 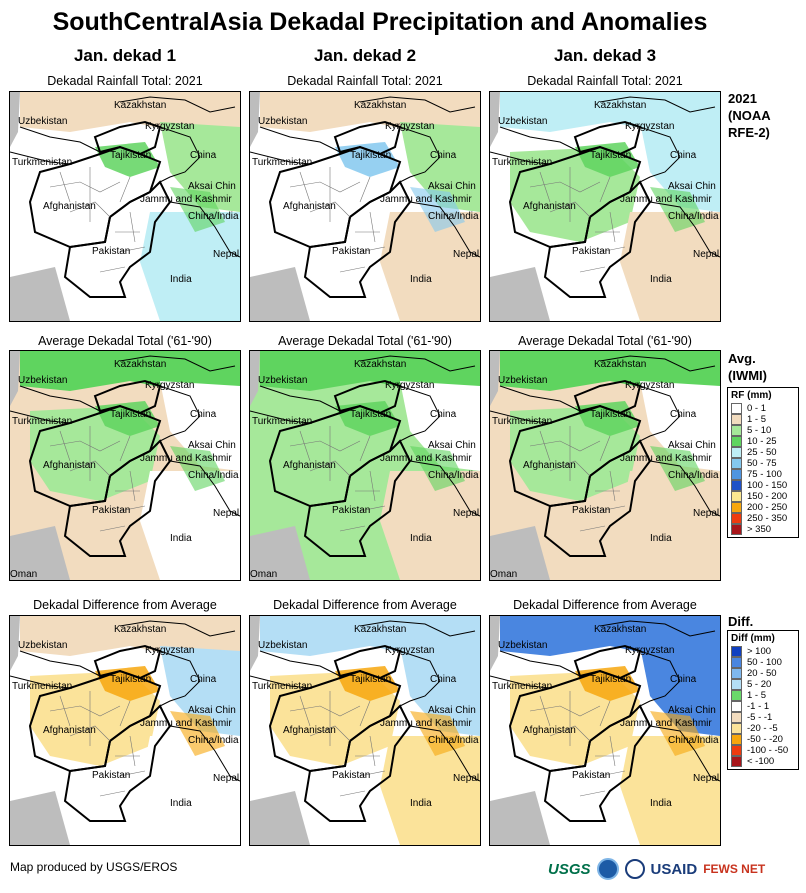 I want to click on rf-legend-item: 100 - 150, so click(x=763, y=485).